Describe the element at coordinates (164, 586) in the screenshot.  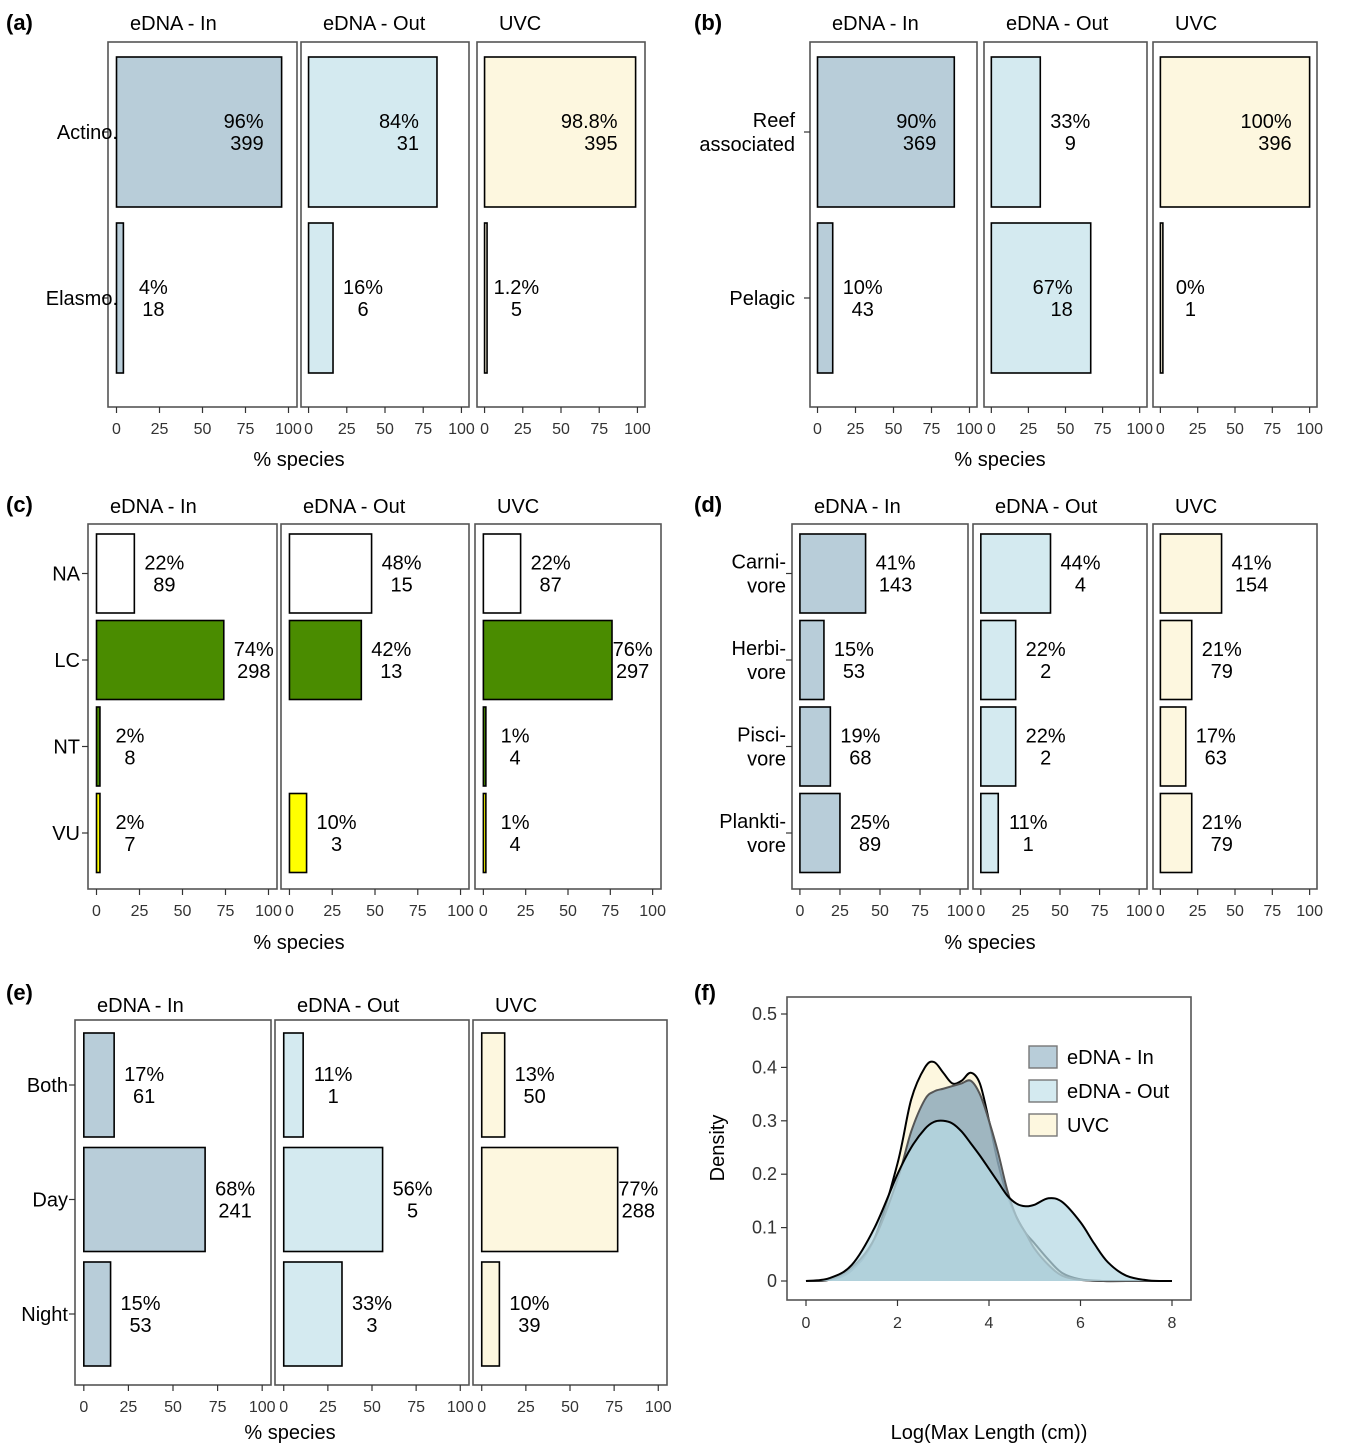
I see `count-label: 89` at that location.